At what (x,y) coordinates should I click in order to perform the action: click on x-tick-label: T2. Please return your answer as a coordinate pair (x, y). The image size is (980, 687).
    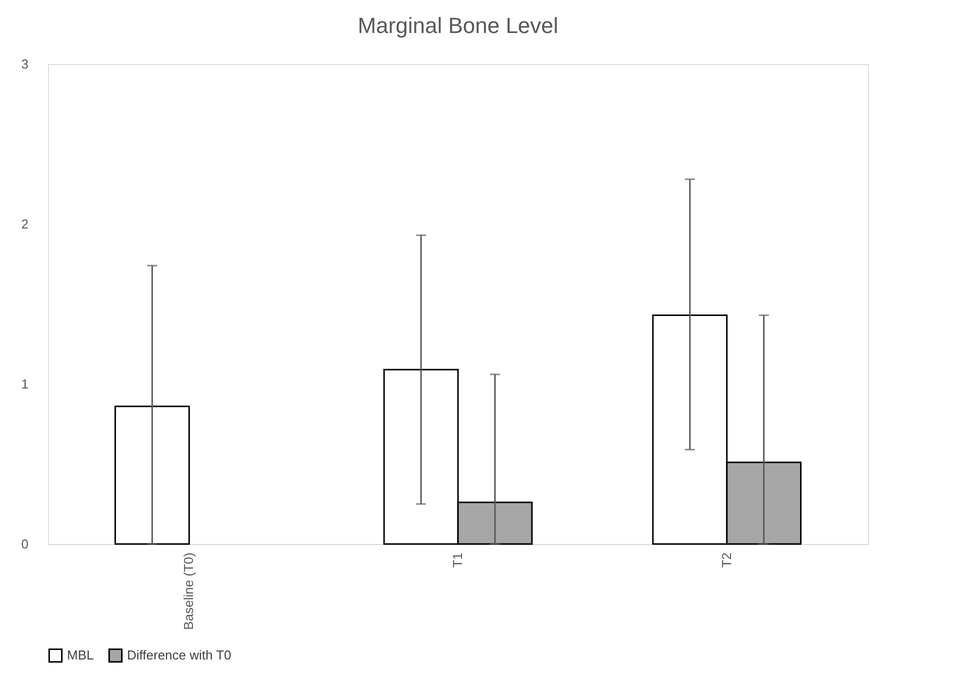
    Looking at the image, I should click on (726, 560).